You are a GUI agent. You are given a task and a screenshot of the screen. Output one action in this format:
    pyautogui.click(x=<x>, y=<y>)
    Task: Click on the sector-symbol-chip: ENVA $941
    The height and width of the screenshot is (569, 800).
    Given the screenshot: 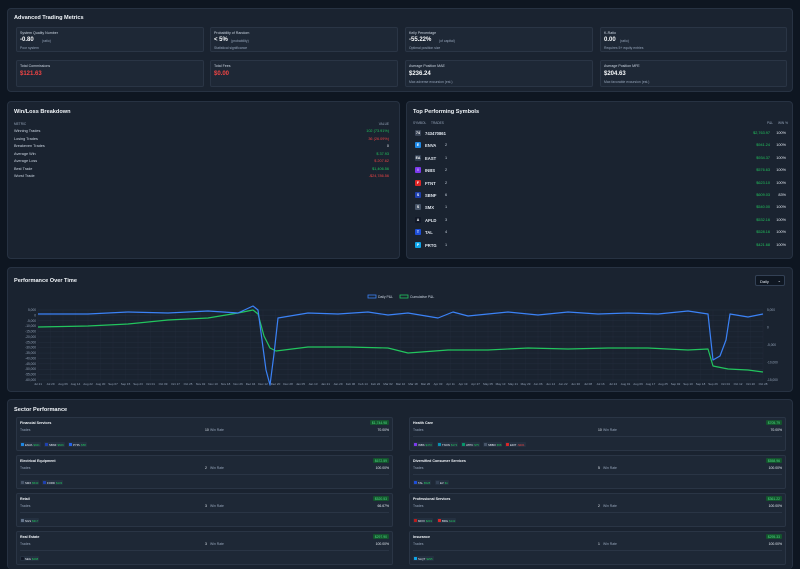 What is the action you would take?
    pyautogui.click(x=30, y=444)
    